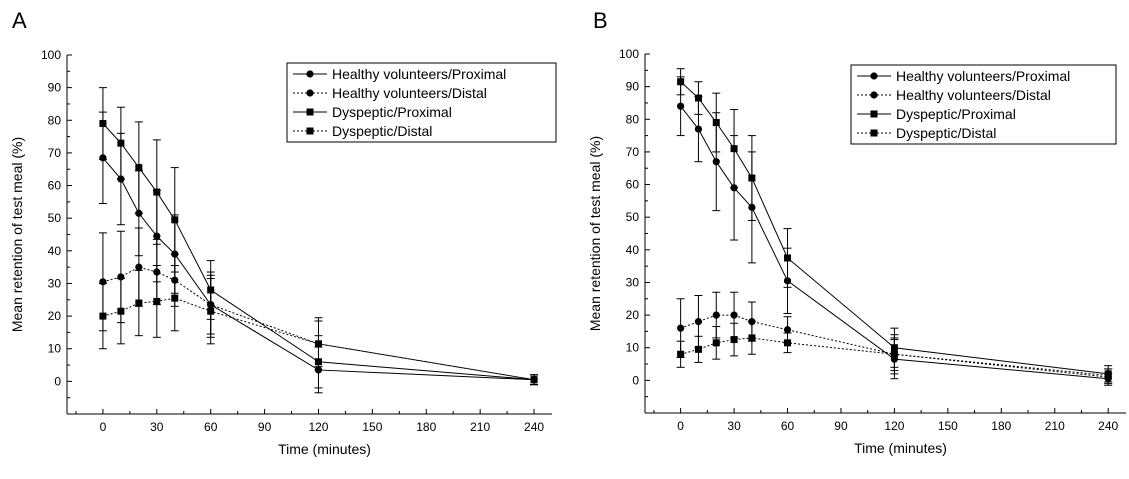  What do you see at coordinates (211, 427) in the screenshot?
I see `x-tick-label: 60` at bounding box center [211, 427].